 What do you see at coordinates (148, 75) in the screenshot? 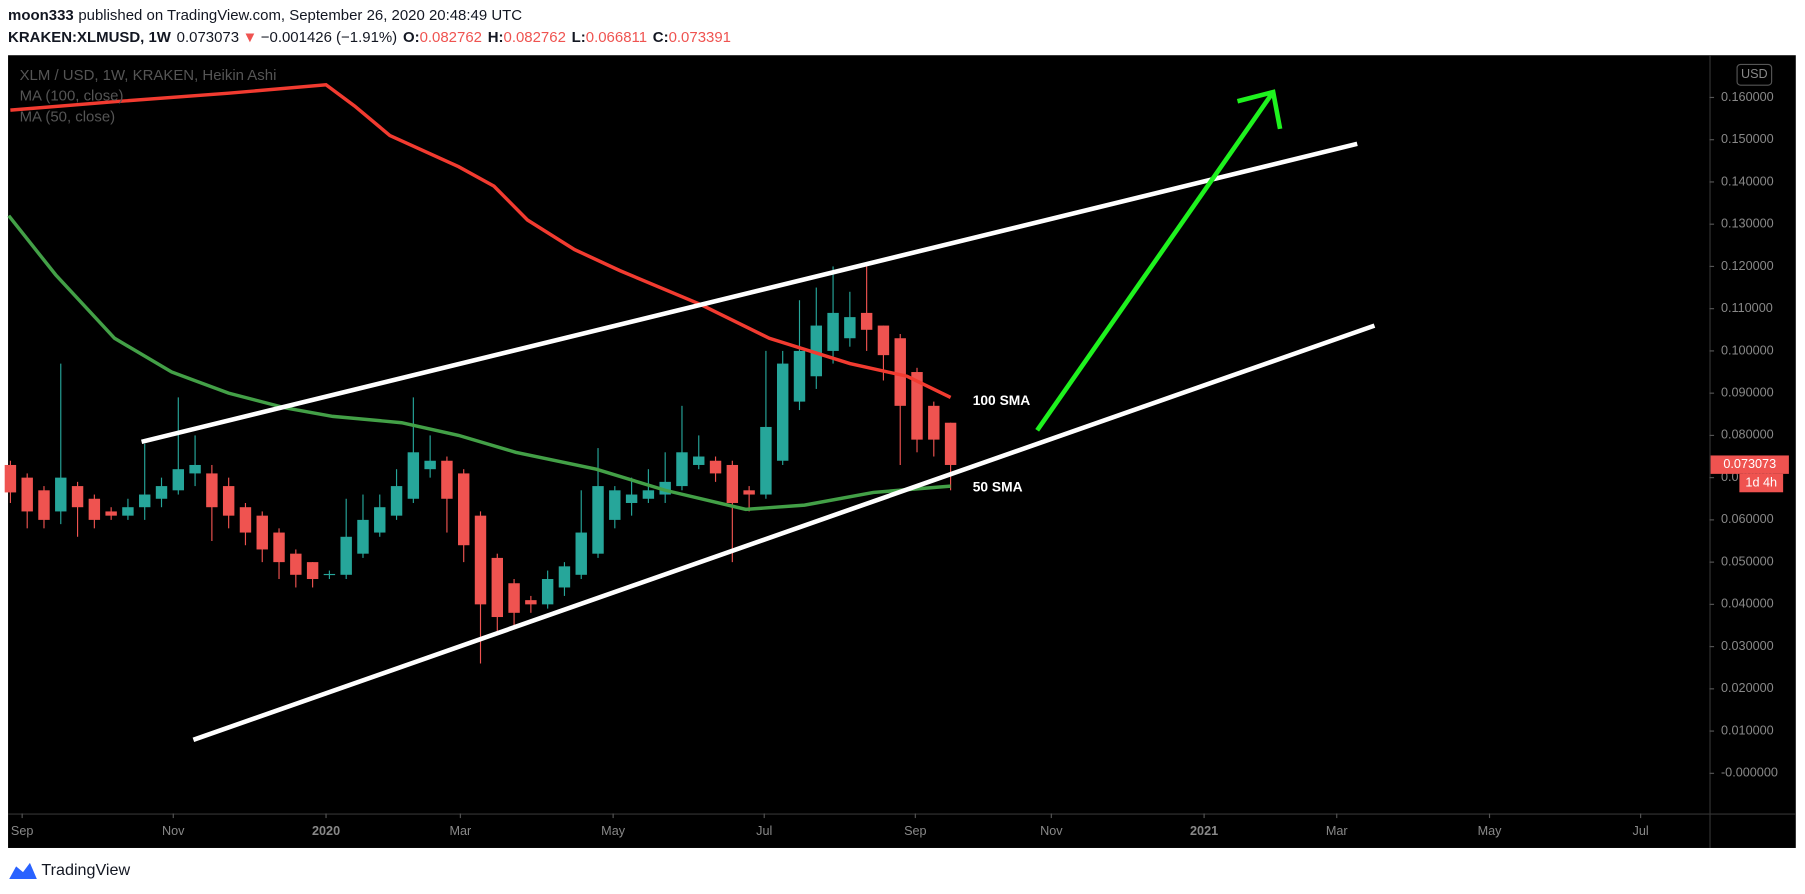
I see `legend-title: XLM / USD, 1W, KRAKEN, Heikin Ashi` at bounding box center [148, 75].